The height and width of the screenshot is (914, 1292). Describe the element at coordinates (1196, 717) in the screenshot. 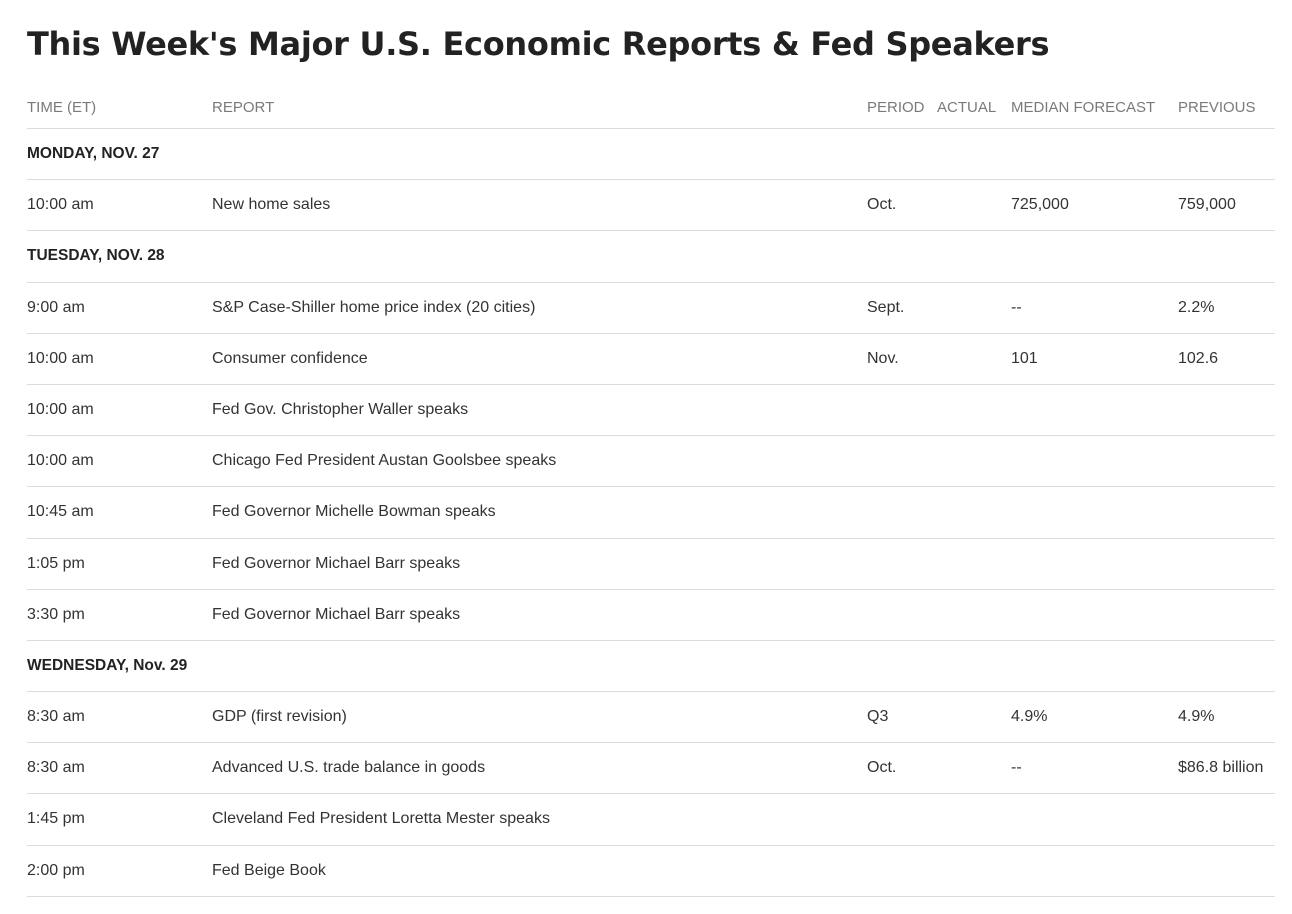

I see `previous-cell: 4.9%` at that location.